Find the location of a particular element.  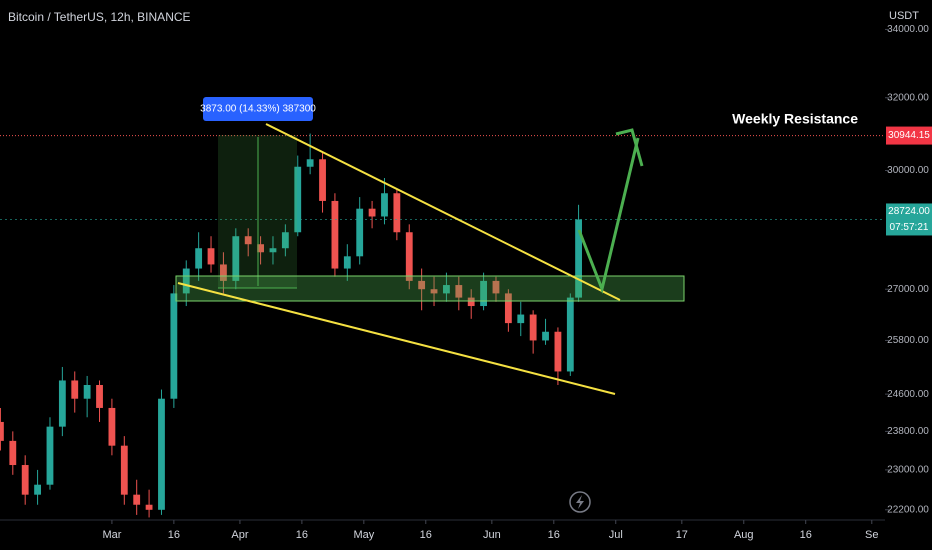

resistance-name: Weekly Resistance is located at coordinates (795, 119).